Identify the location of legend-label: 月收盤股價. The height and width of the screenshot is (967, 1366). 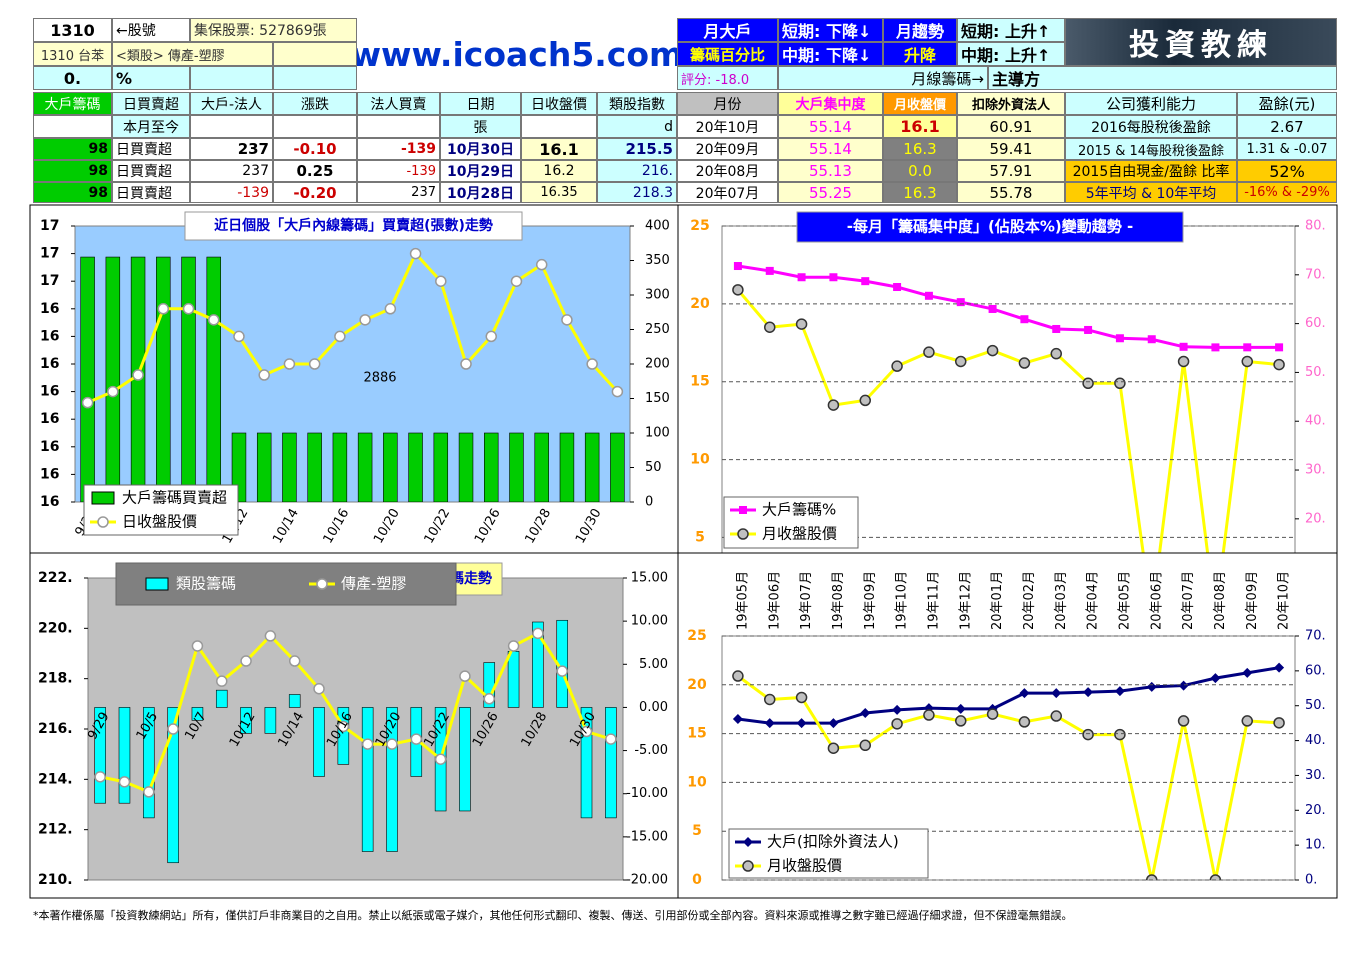
(799, 534).